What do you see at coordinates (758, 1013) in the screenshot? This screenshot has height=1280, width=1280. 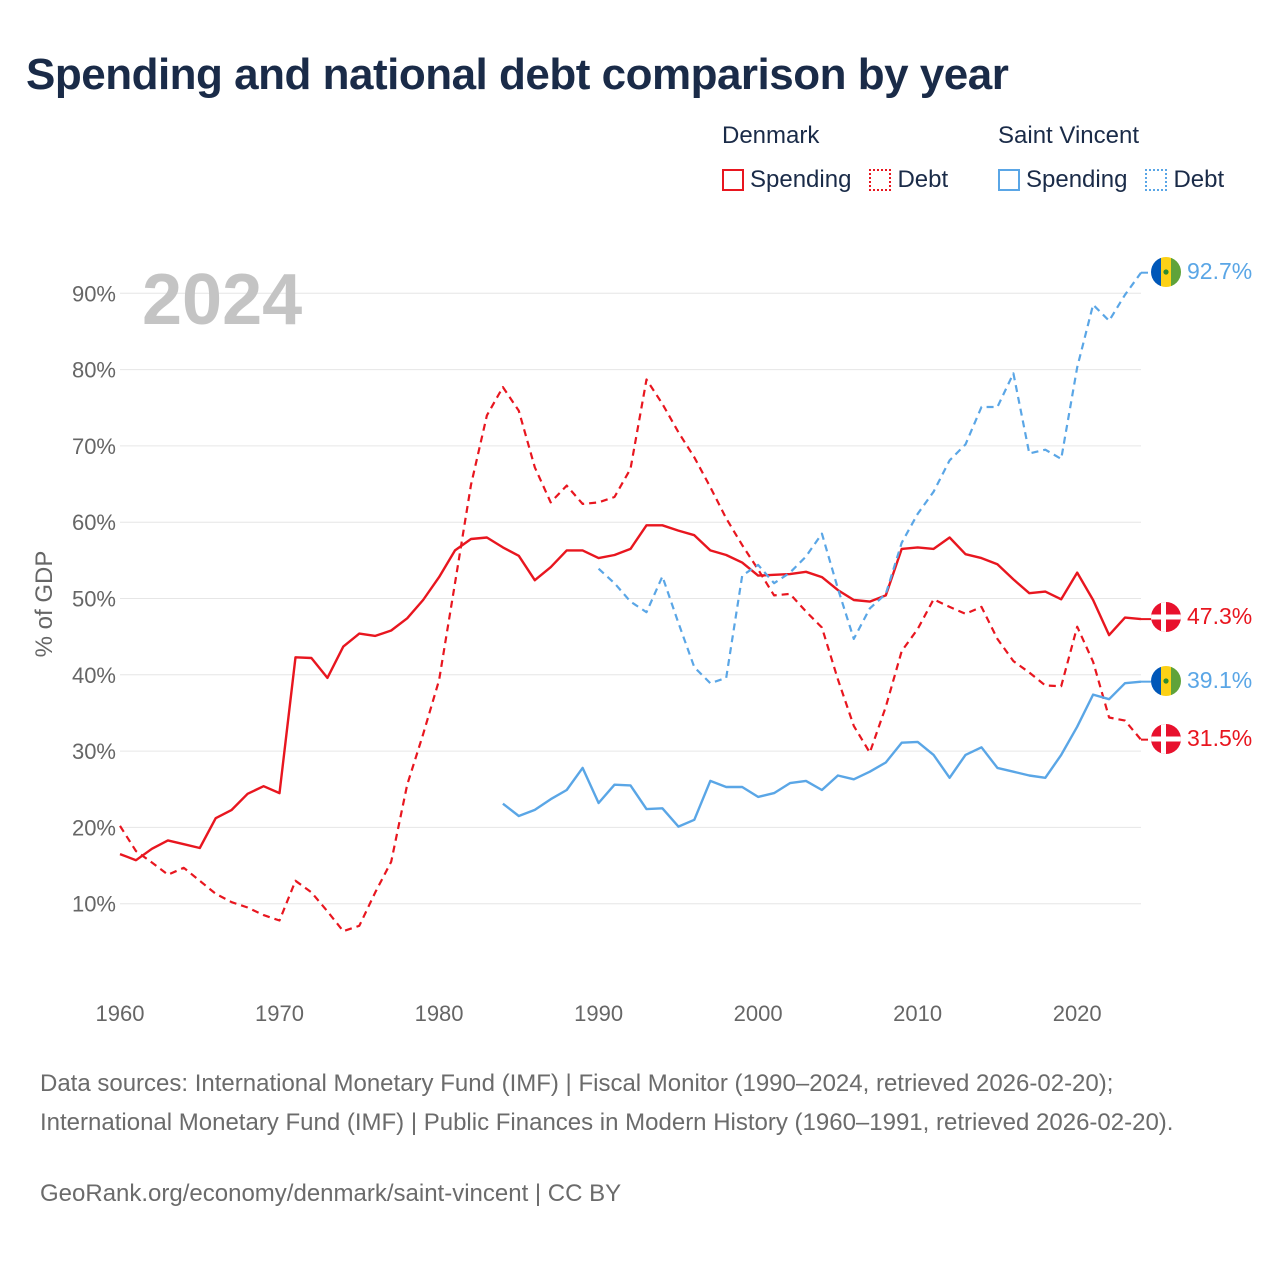 I see `x-tick-label: 2000` at bounding box center [758, 1013].